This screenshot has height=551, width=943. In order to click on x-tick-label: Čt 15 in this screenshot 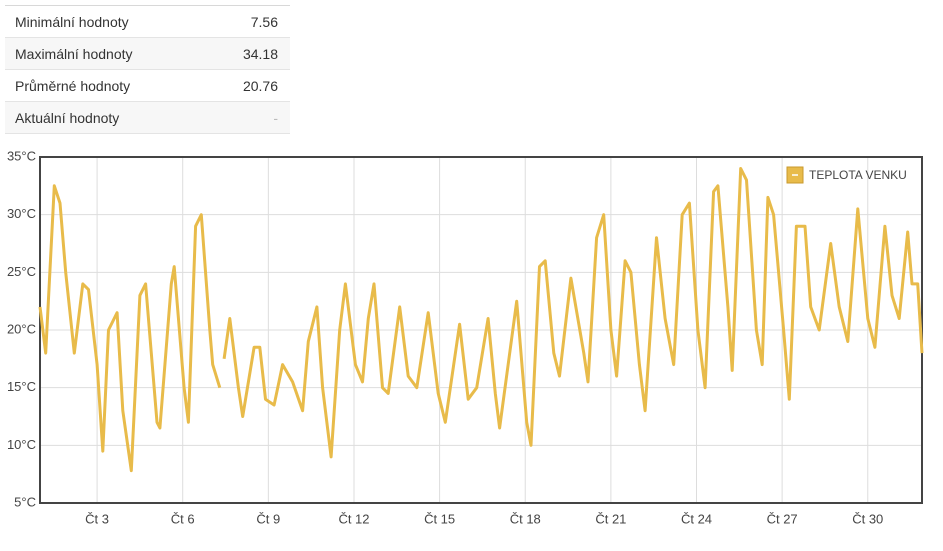, I will do `click(439, 518)`.